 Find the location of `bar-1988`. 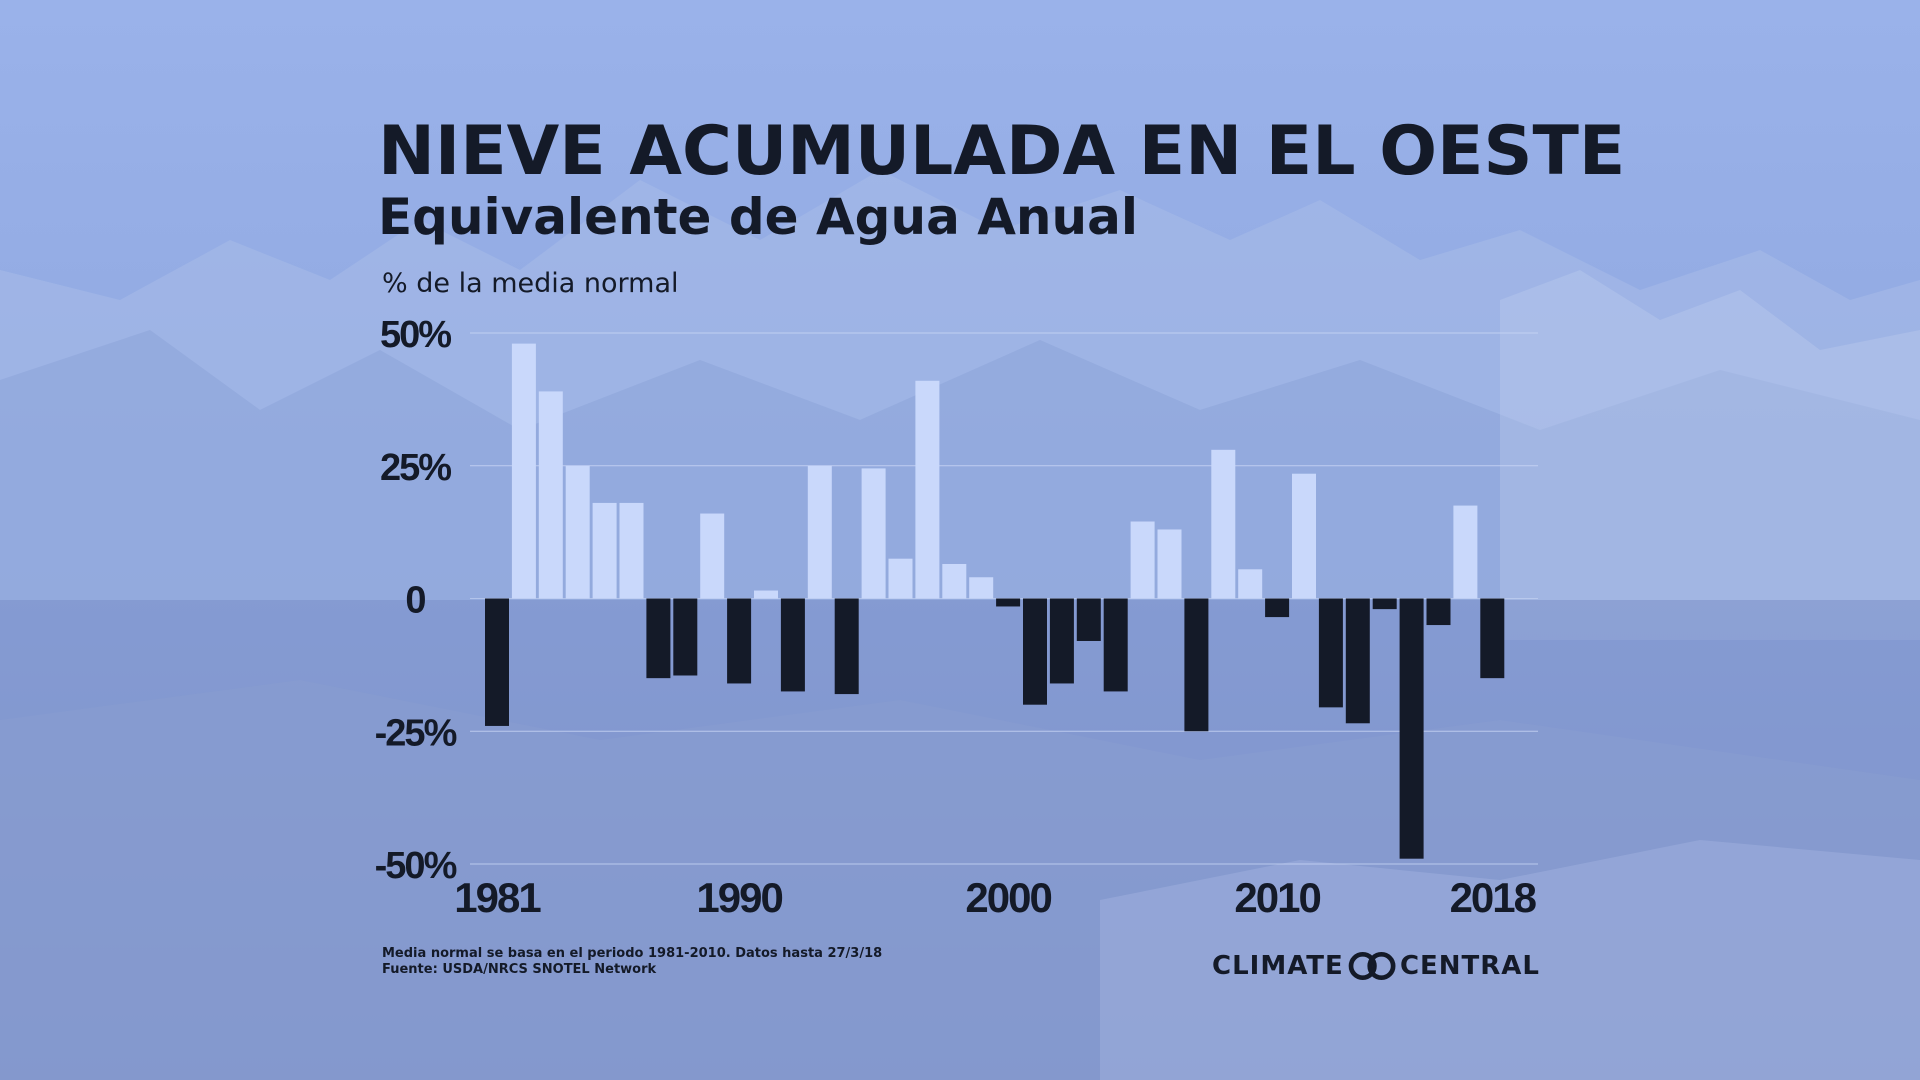

bar-1988 is located at coordinates (685, 637).